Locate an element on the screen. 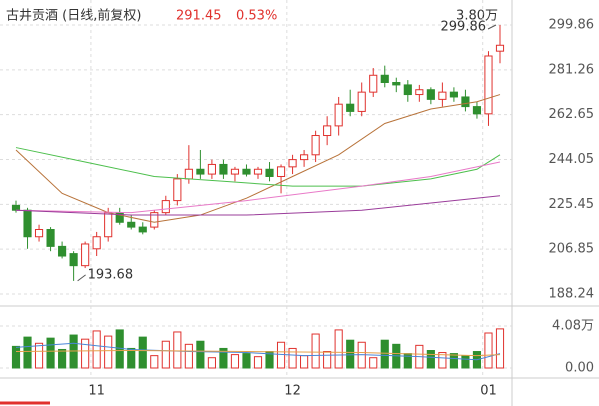 The image size is (599, 406). volume-tick-label: 0.00 is located at coordinates (579, 368).